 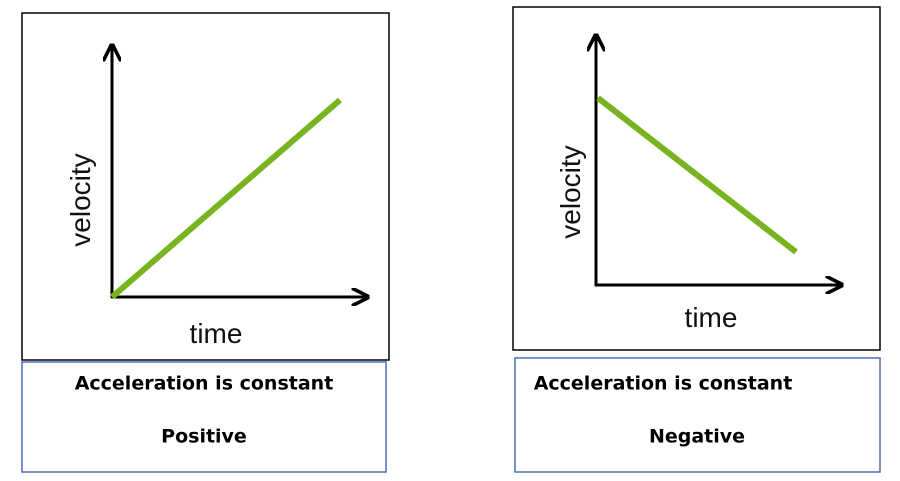 I want to click on caption-sign: Positive, so click(x=204, y=437).